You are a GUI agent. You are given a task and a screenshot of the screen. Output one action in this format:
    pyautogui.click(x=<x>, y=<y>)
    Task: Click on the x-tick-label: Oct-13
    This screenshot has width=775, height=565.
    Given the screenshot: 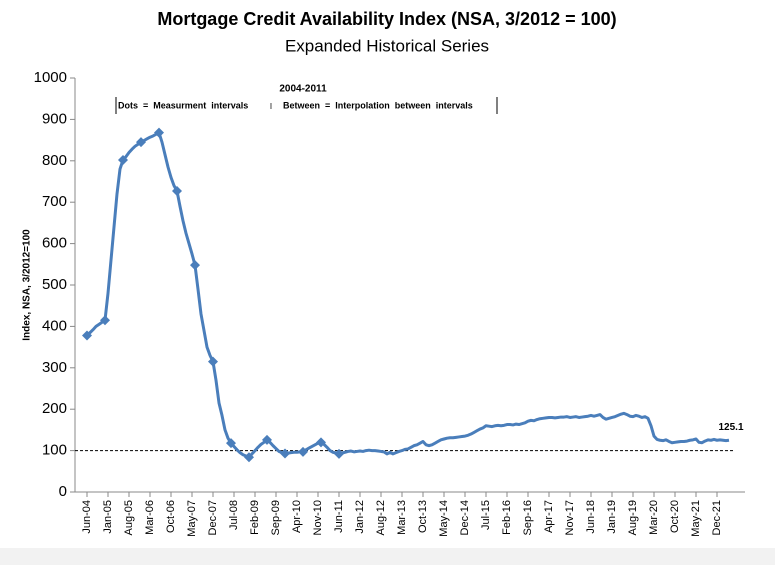 What is the action you would take?
    pyautogui.click(x=423, y=516)
    